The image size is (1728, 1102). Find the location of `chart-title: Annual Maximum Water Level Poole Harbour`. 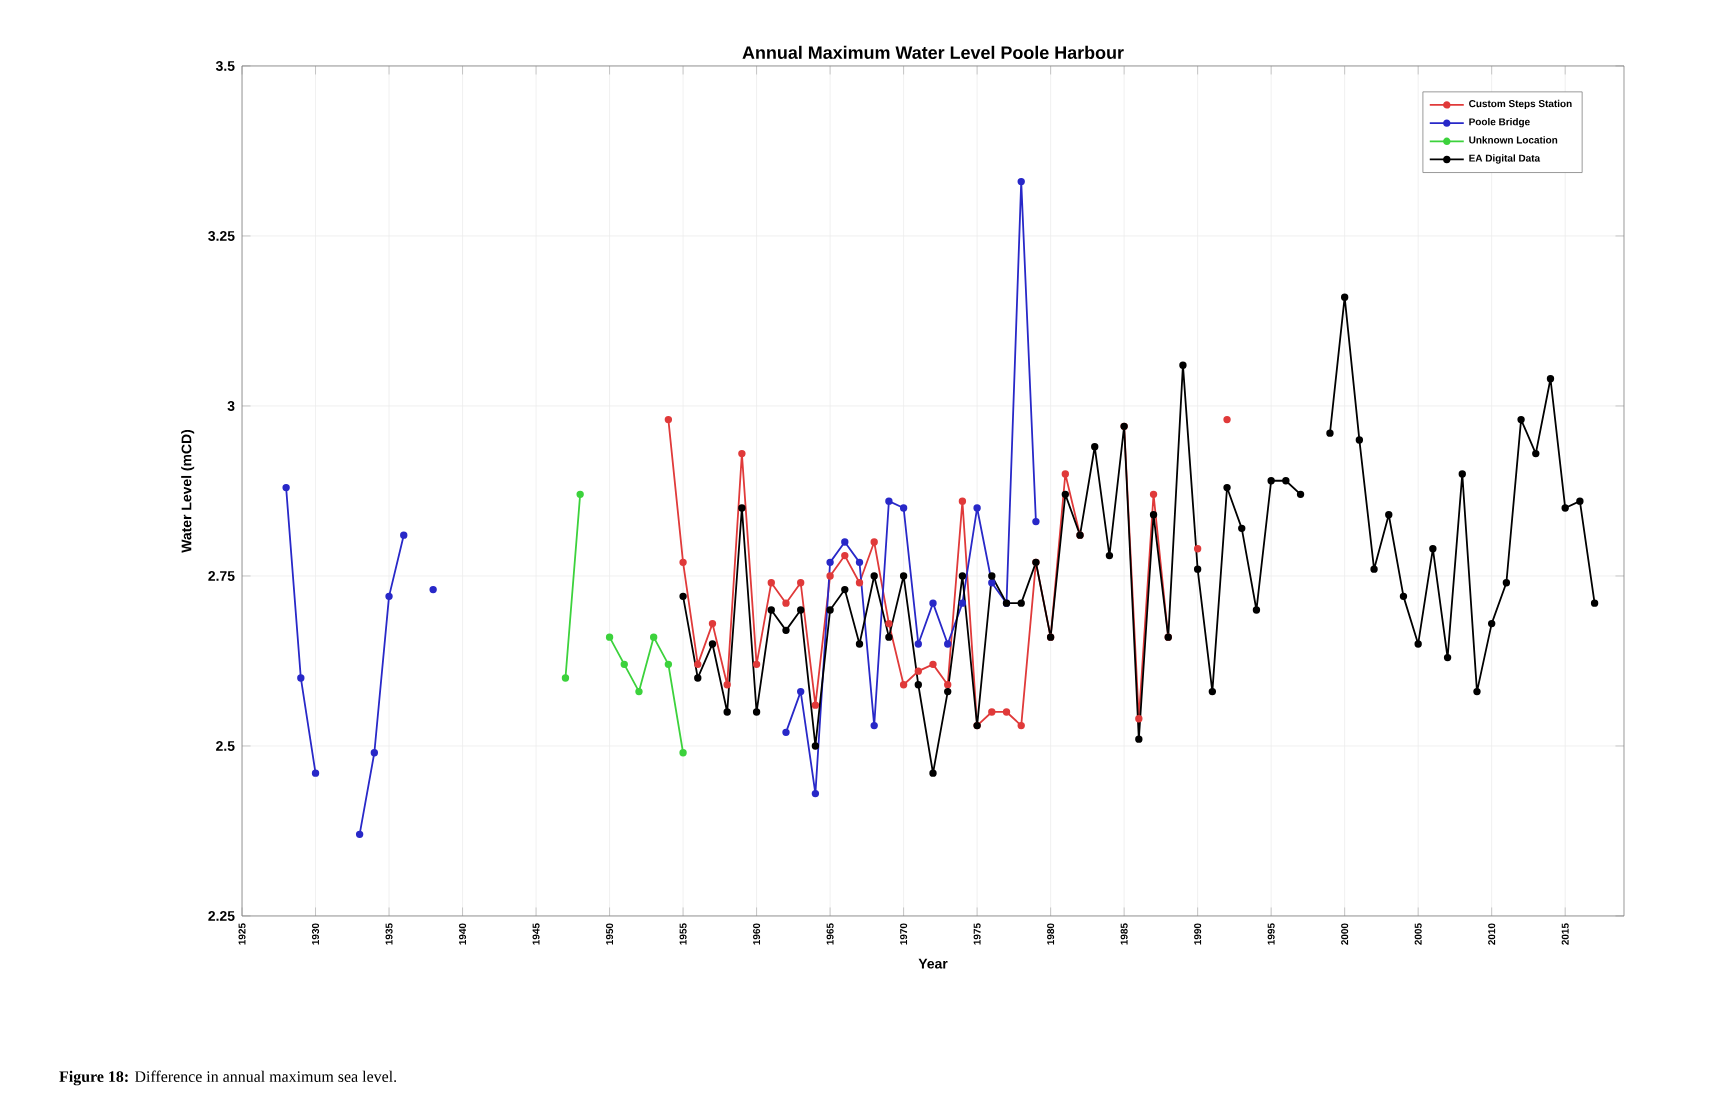

chart-title: Annual Maximum Water Level Poole Harbour is located at coordinates (933, 52).